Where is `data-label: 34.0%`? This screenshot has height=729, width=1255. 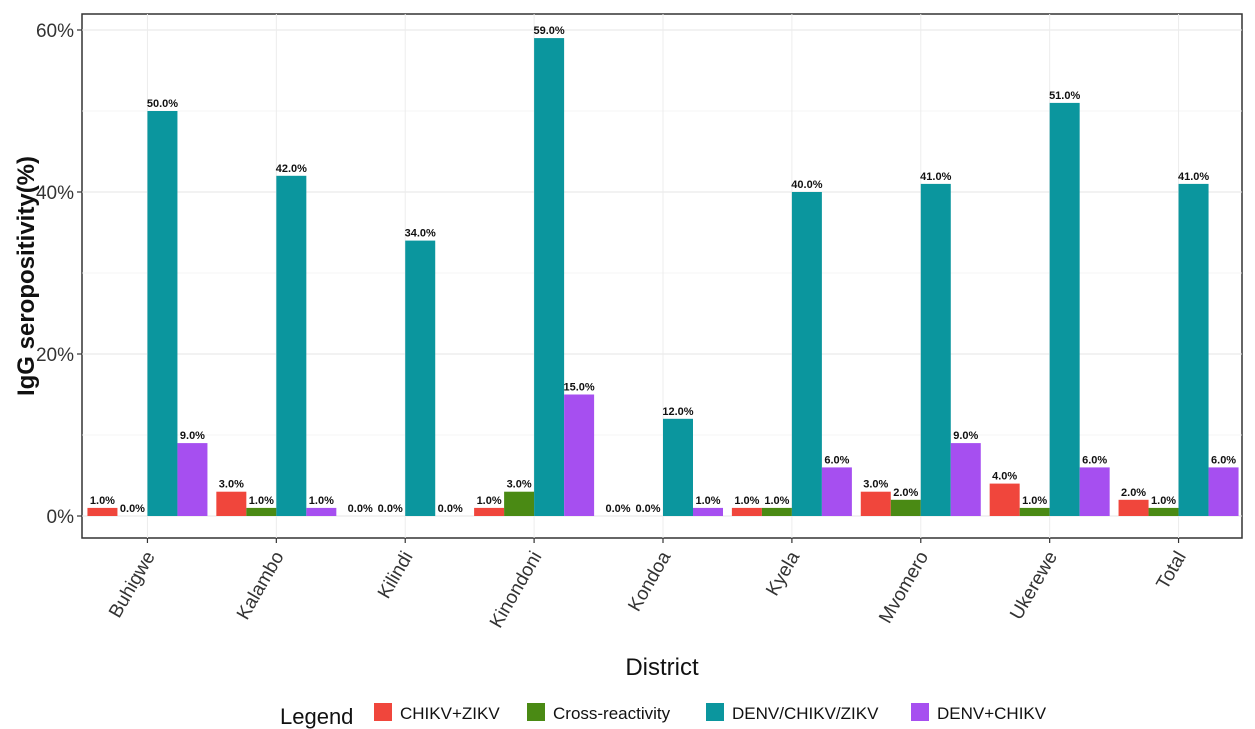
data-label: 34.0% is located at coordinates (420, 234).